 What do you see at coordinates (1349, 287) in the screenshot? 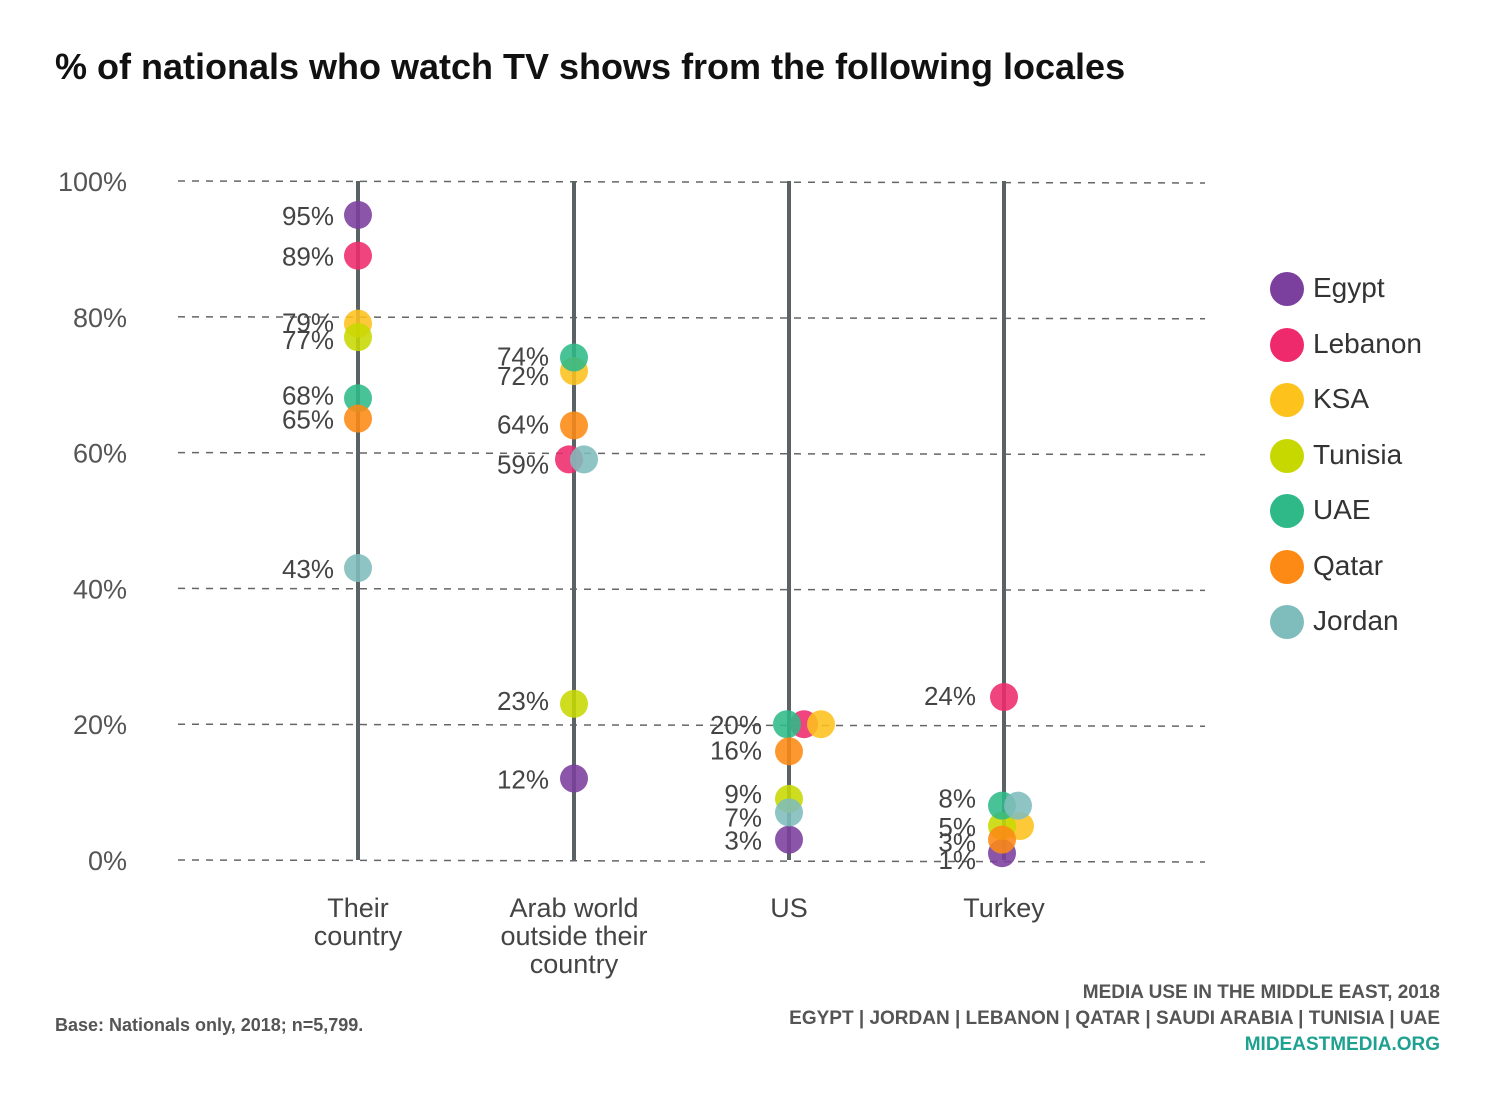
I see `legend-label: Egypt` at bounding box center [1349, 287].